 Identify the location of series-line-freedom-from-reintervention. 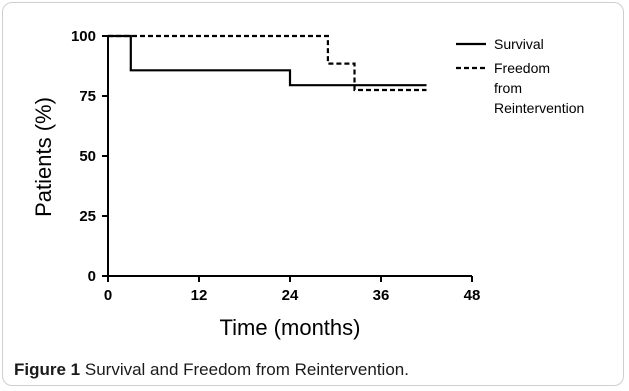
(267, 63).